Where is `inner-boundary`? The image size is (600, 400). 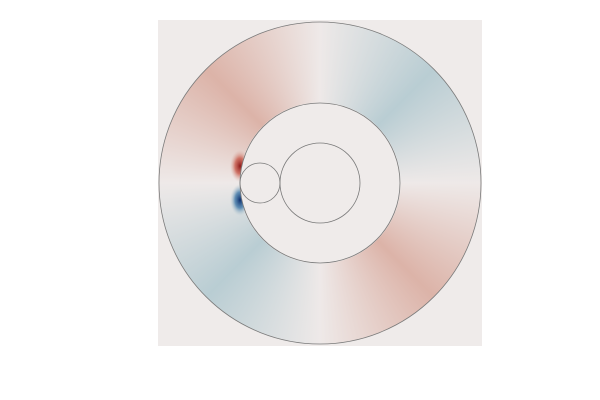 inner-boundary is located at coordinates (320, 183).